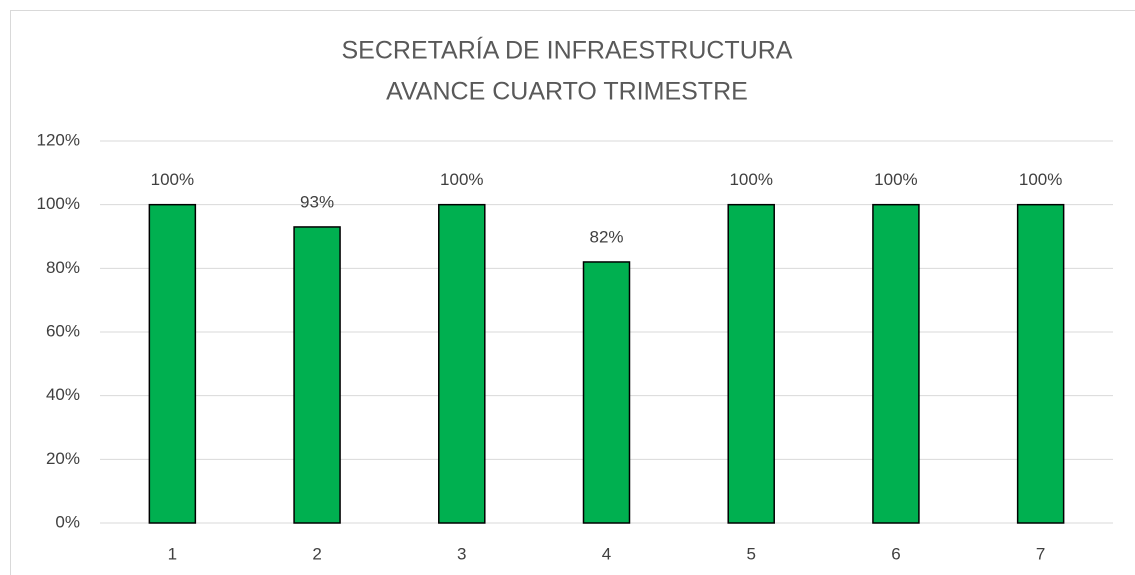 The image size is (1135, 575). What do you see at coordinates (606, 553) in the screenshot?
I see `x-tick-label: 4` at bounding box center [606, 553].